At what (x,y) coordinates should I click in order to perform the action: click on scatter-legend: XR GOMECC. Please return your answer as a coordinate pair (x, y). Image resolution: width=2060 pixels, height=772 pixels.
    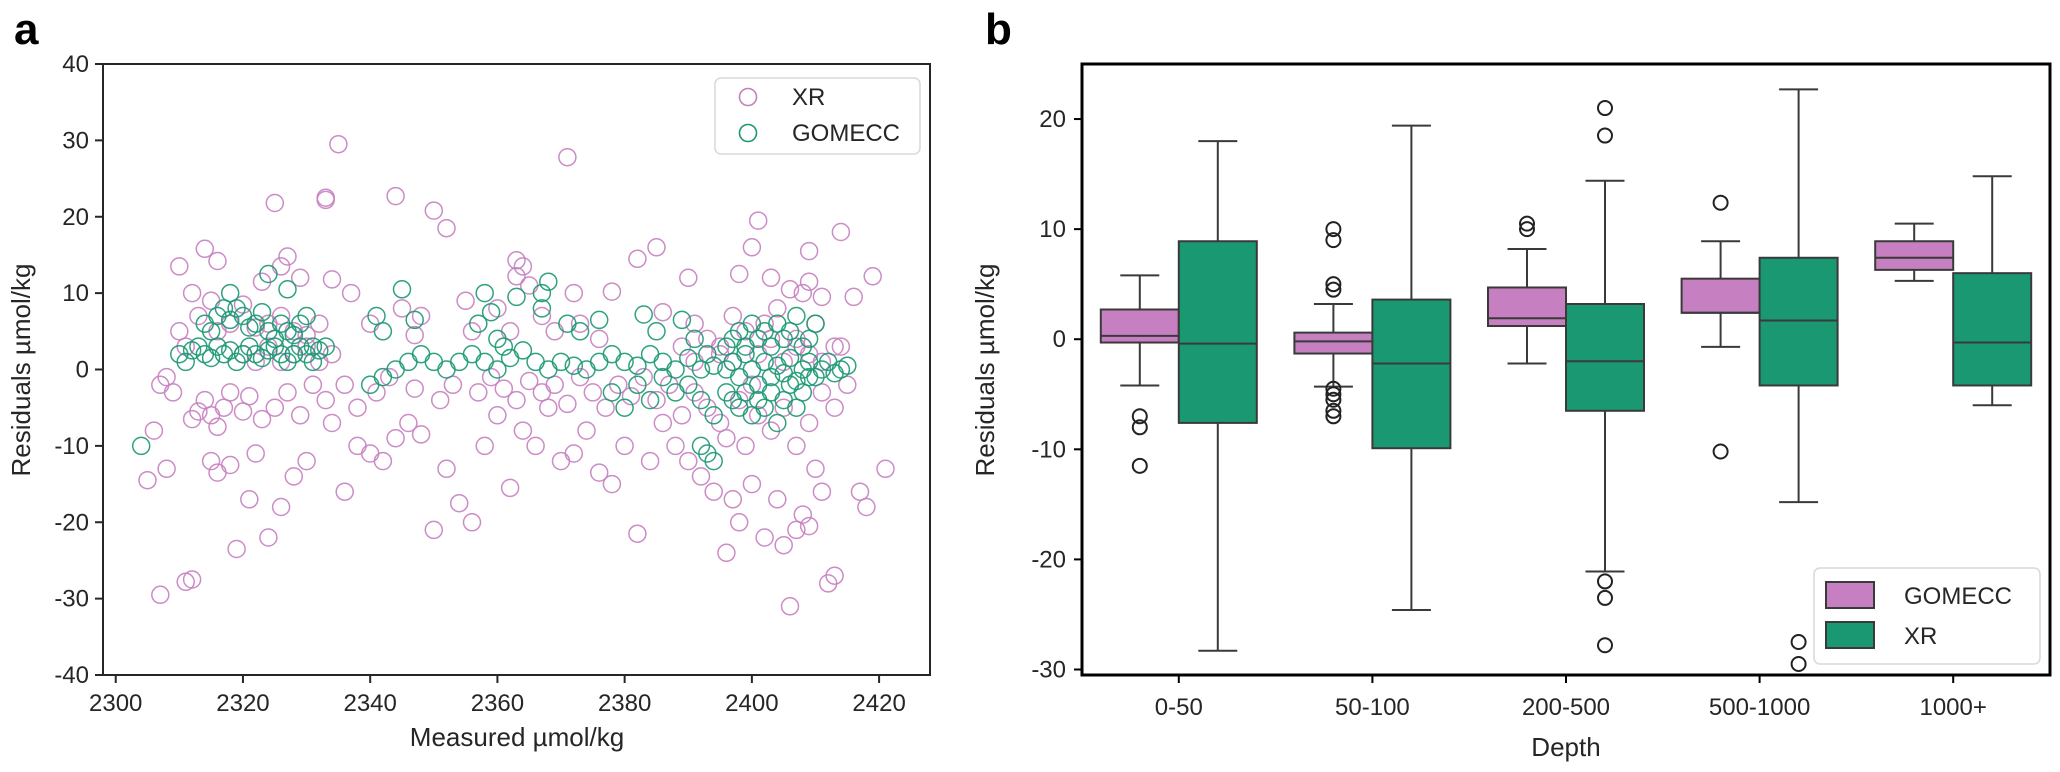
    Looking at the image, I should click on (817, 116).